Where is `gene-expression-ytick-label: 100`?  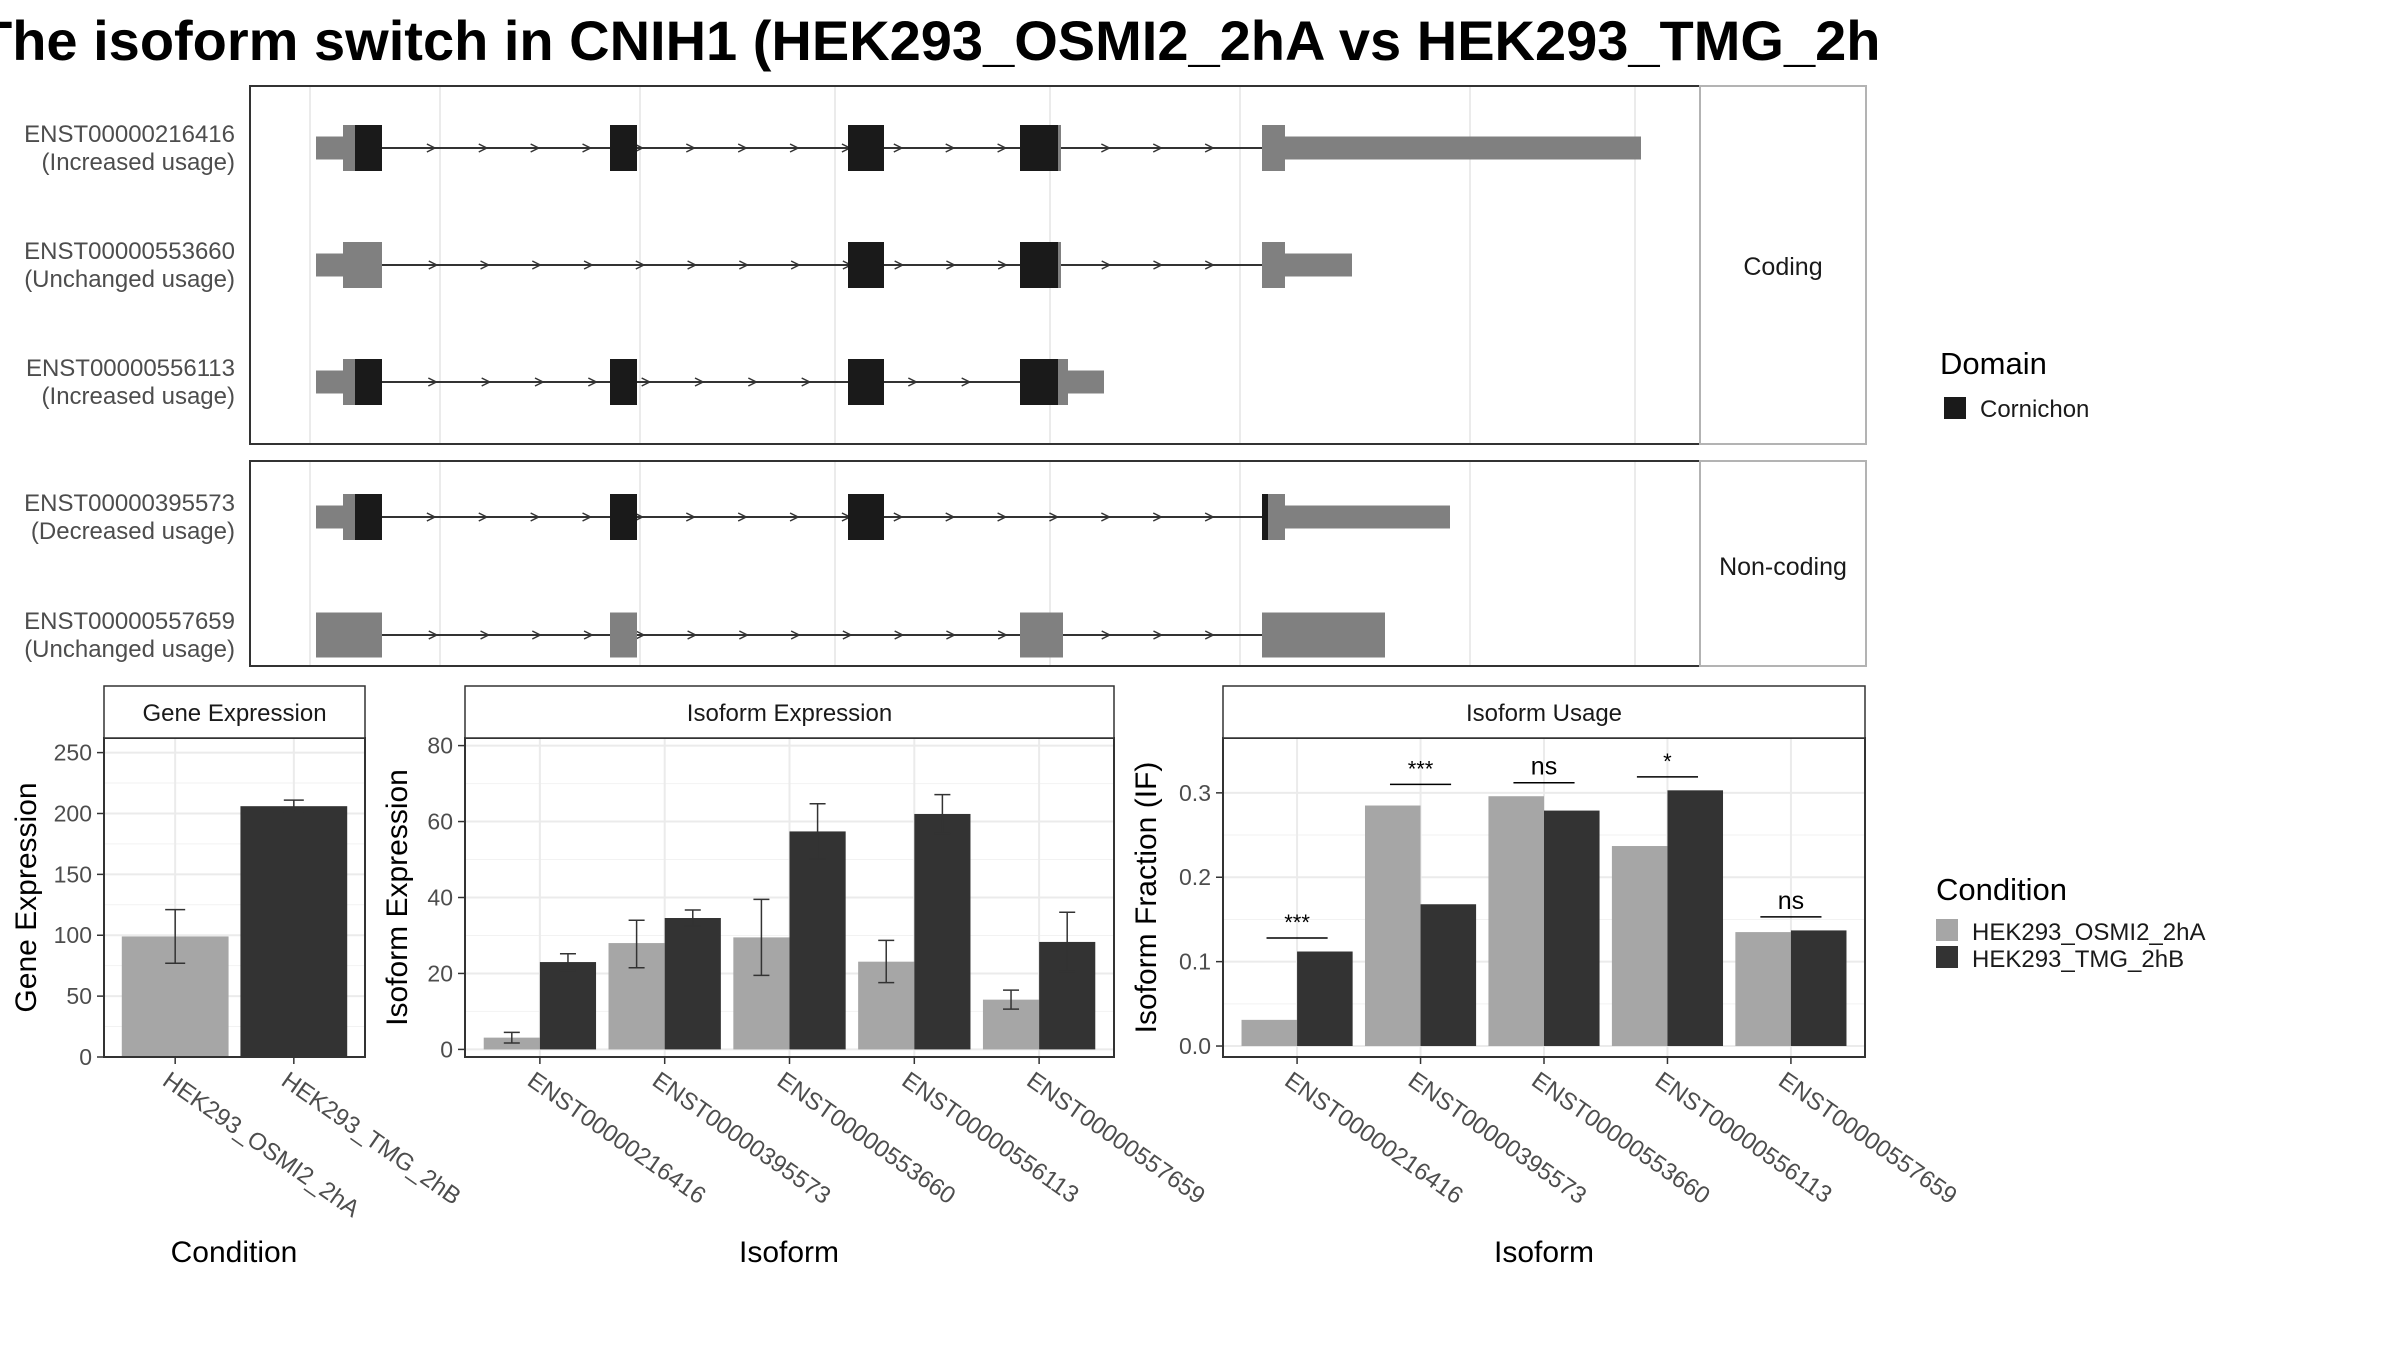 gene-expression-ytick-label: 100 is located at coordinates (73, 935).